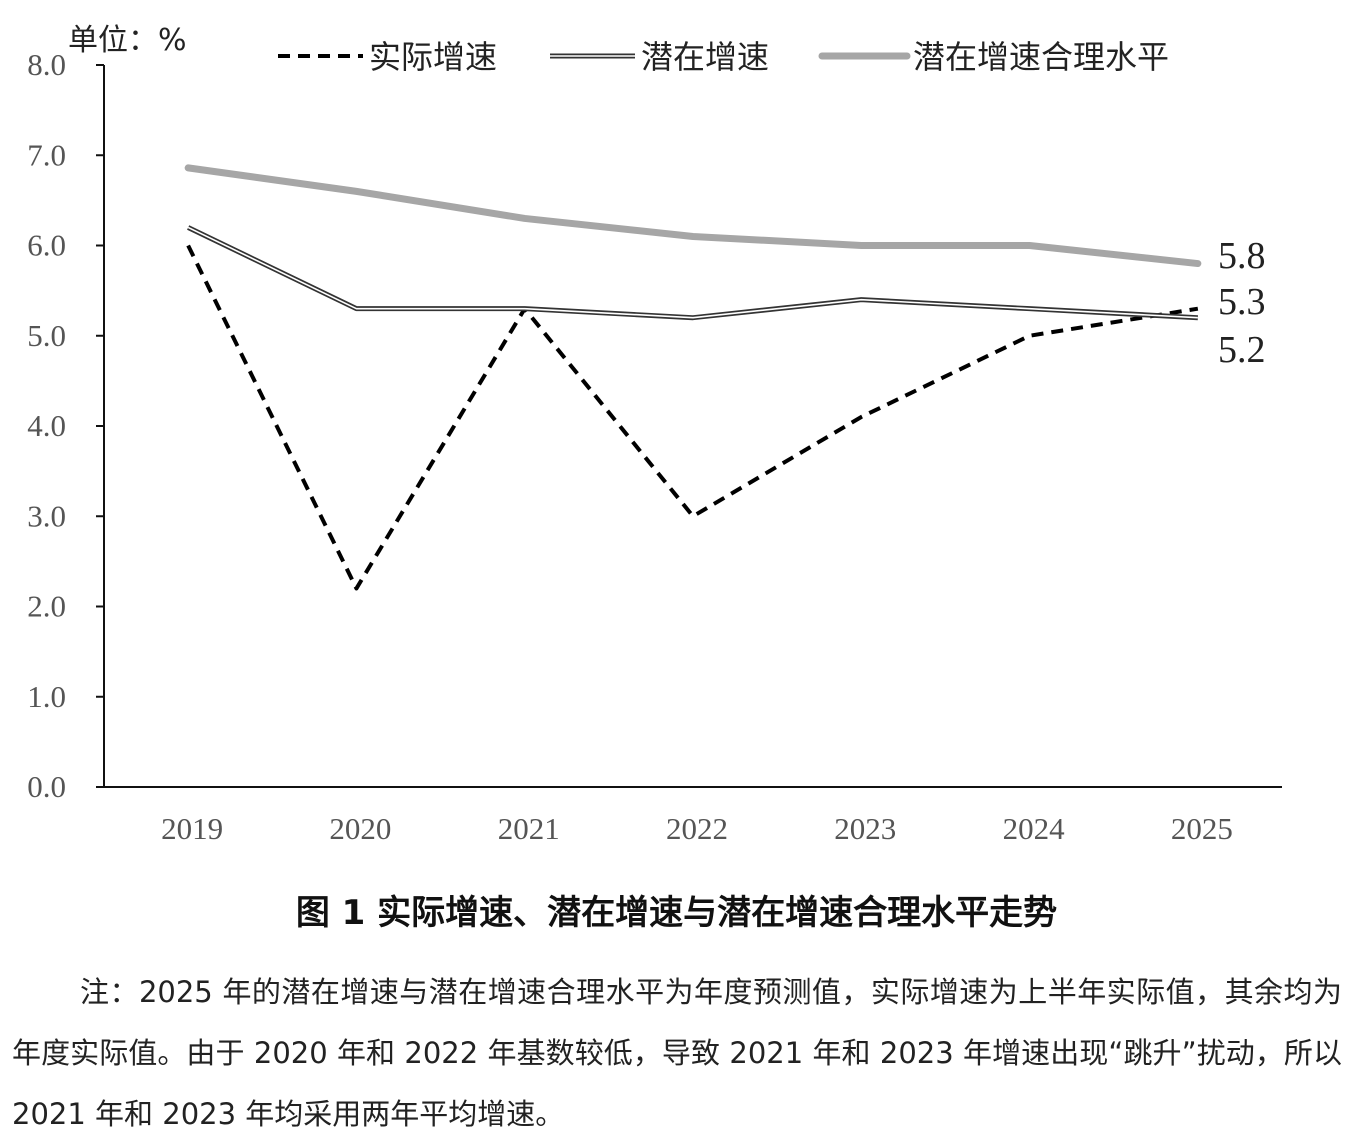 The height and width of the screenshot is (1145, 1353). Describe the element at coordinates (46, 335) in the screenshot. I see `y-tick-label: 5.0` at that location.